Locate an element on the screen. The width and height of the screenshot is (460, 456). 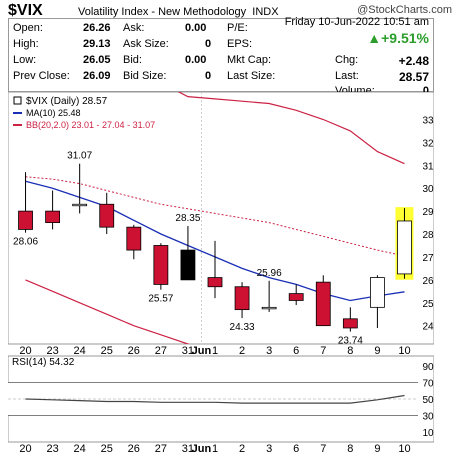
last-label: Last: is located at coordinates (347, 76).